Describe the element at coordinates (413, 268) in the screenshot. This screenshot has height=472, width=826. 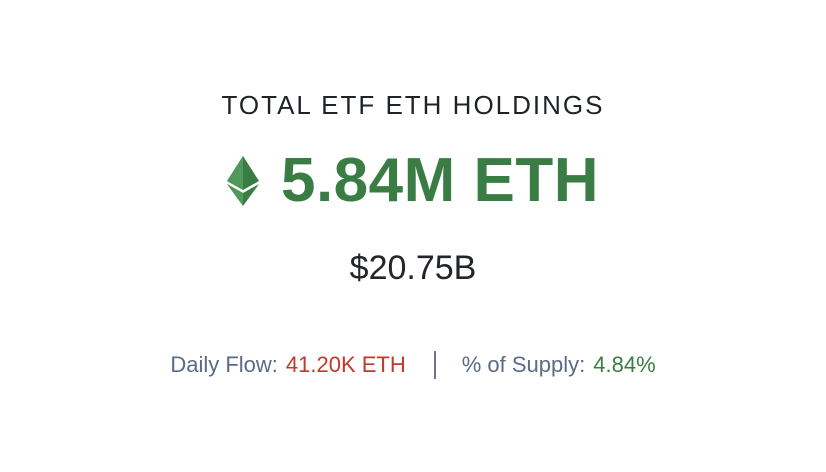
I see `usd-value: $20.75B` at that location.